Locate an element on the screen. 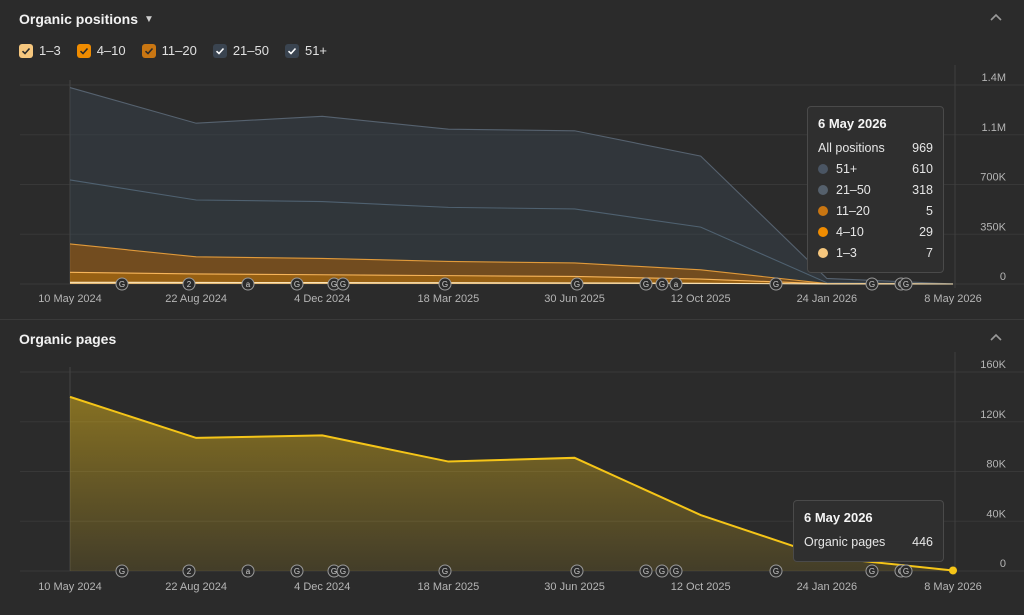  tooltip-row: All positions 969 is located at coordinates (875, 147).